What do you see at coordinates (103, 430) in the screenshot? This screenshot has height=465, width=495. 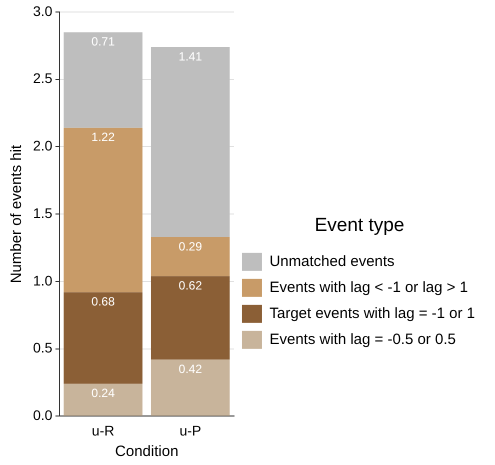 I see `x-tick-label: u-R` at bounding box center [103, 430].